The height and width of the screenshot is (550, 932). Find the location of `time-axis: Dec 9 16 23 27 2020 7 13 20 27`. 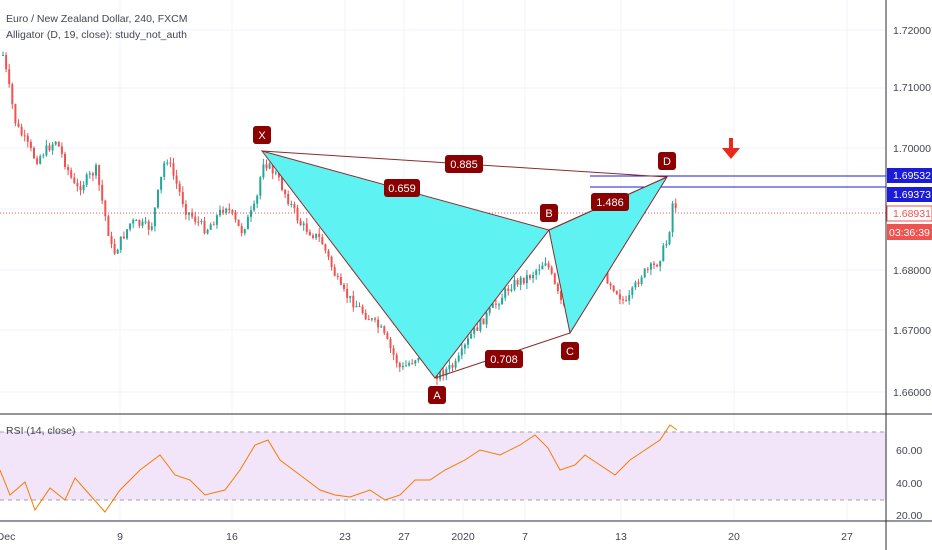

time-axis: Dec 9 16 23 27 2020 7 13 20 27 is located at coordinates (426, 537).